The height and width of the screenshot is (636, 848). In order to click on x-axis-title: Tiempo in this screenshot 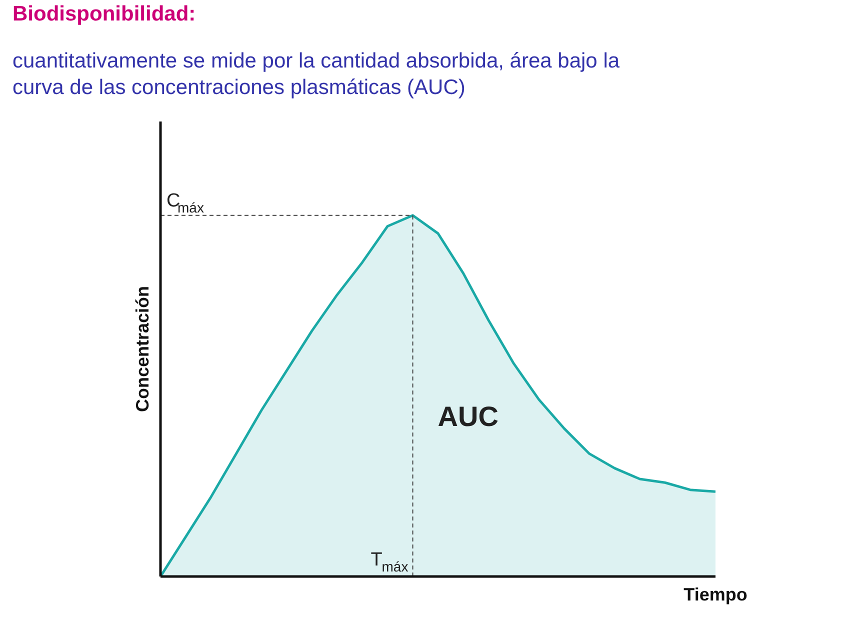, I will do `click(716, 594)`.